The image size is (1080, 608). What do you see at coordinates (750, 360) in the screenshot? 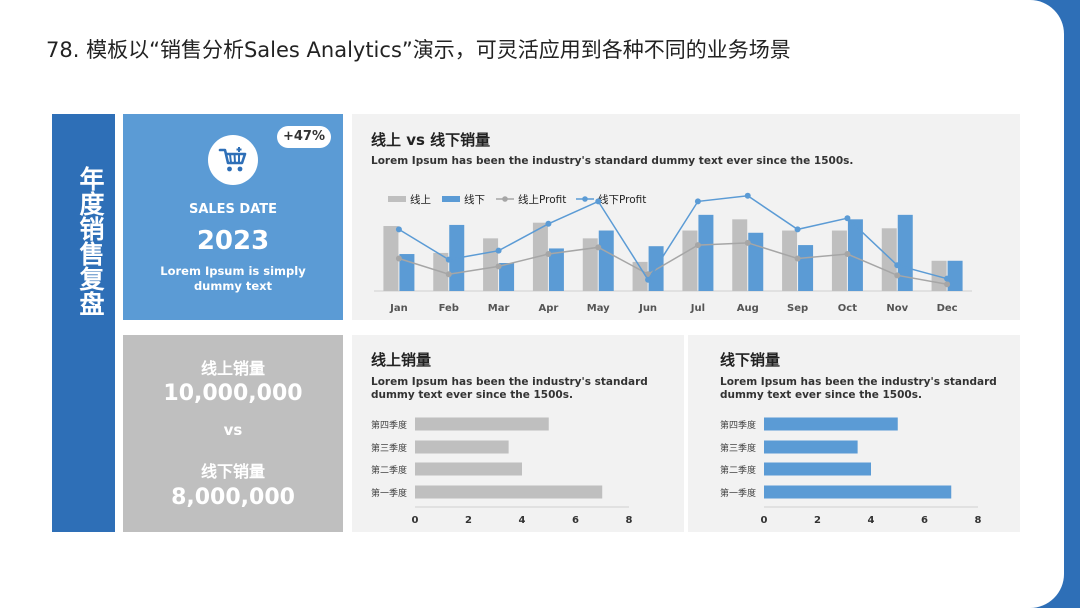
I see `offline-chart-title: 线下销量` at bounding box center [750, 360].